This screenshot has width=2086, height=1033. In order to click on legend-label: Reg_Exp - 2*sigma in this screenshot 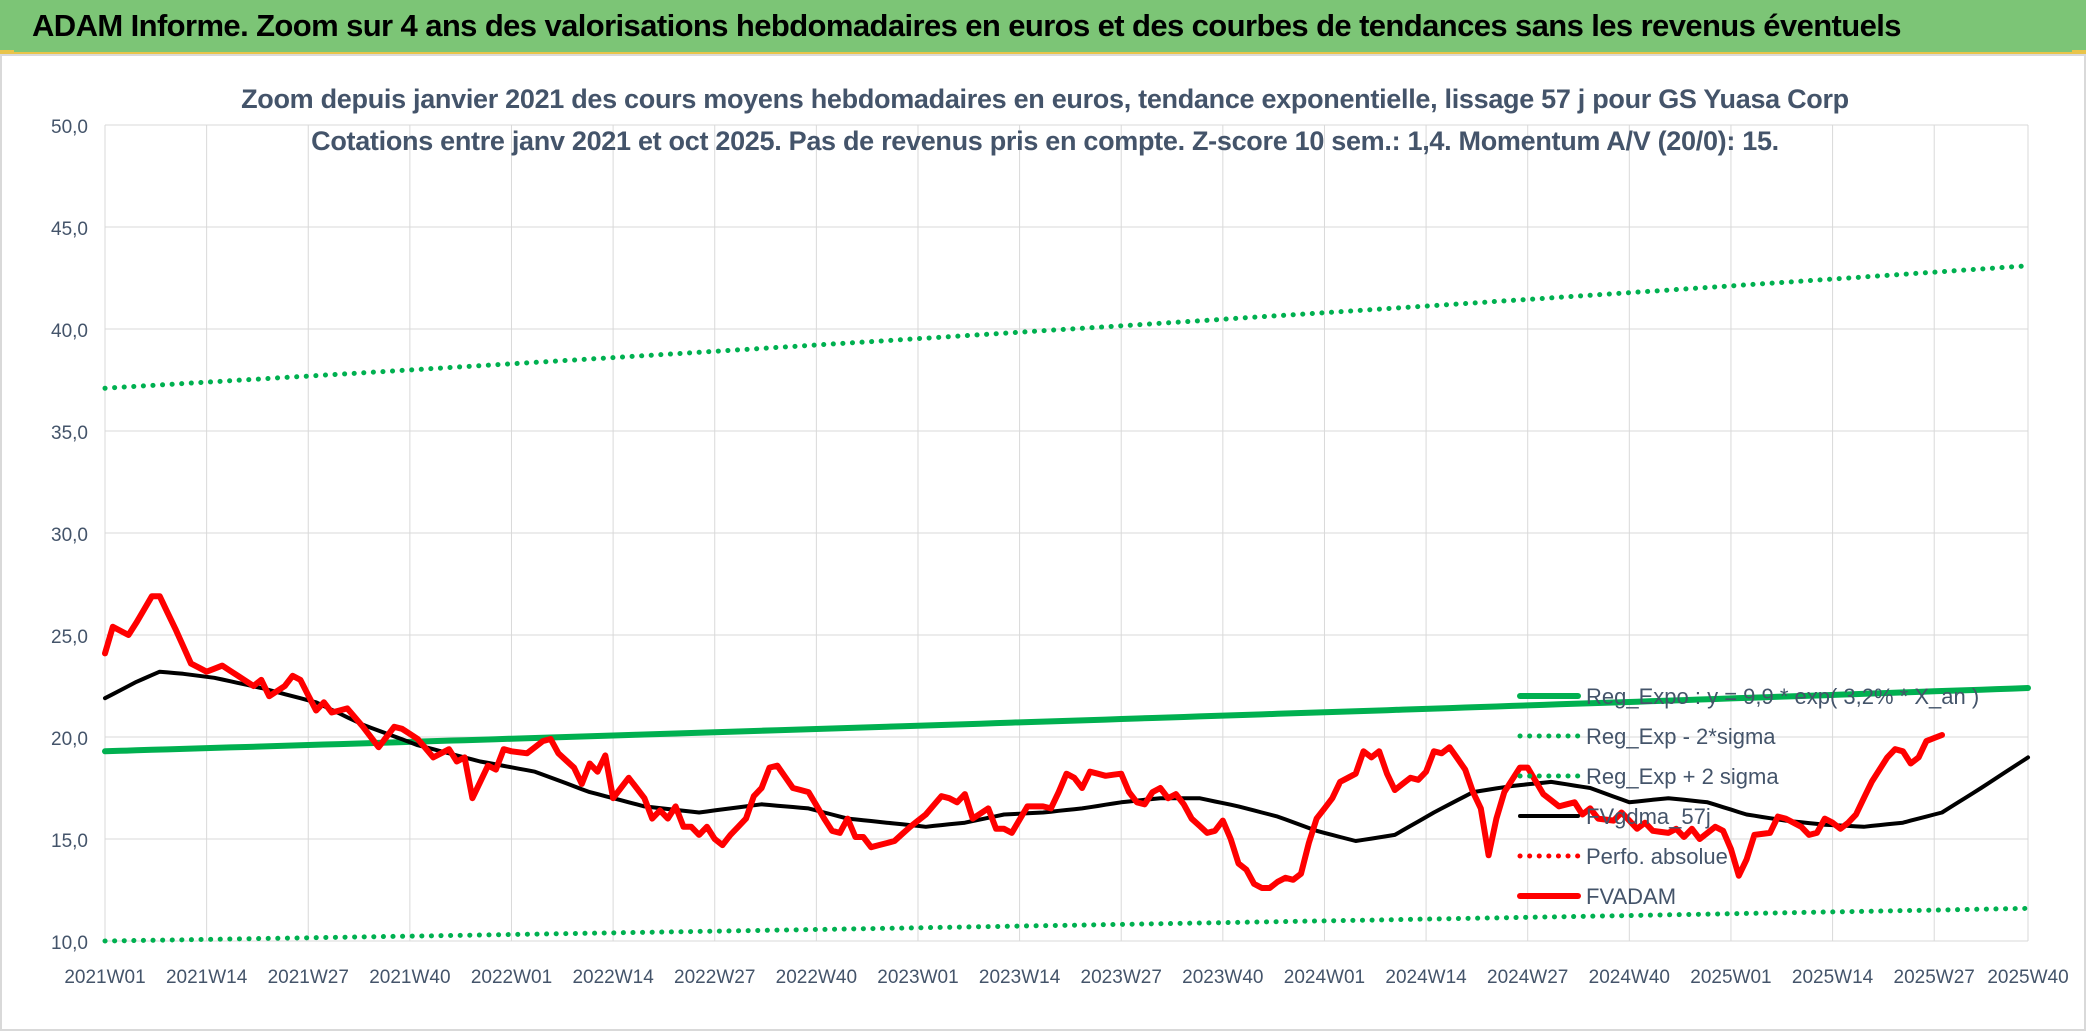, I will do `click(1681, 736)`.